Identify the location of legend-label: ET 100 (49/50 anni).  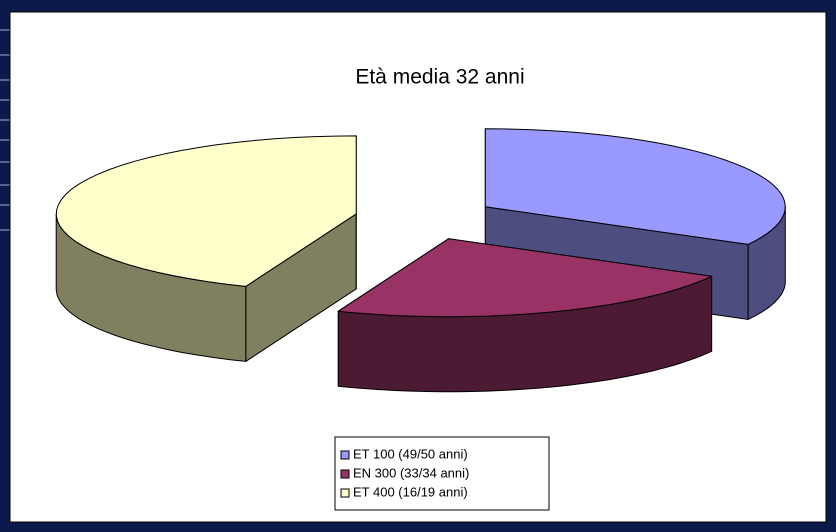
(410, 453).